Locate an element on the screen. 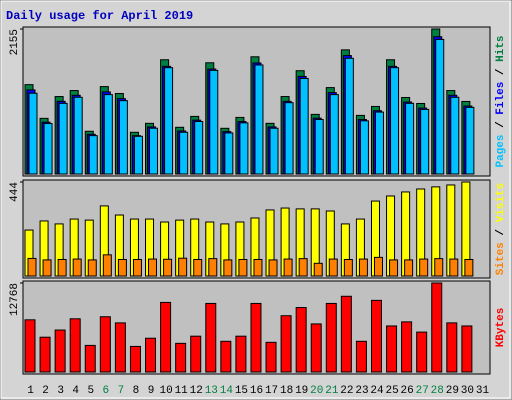  x-tick-label: 30 is located at coordinates (467, 391).